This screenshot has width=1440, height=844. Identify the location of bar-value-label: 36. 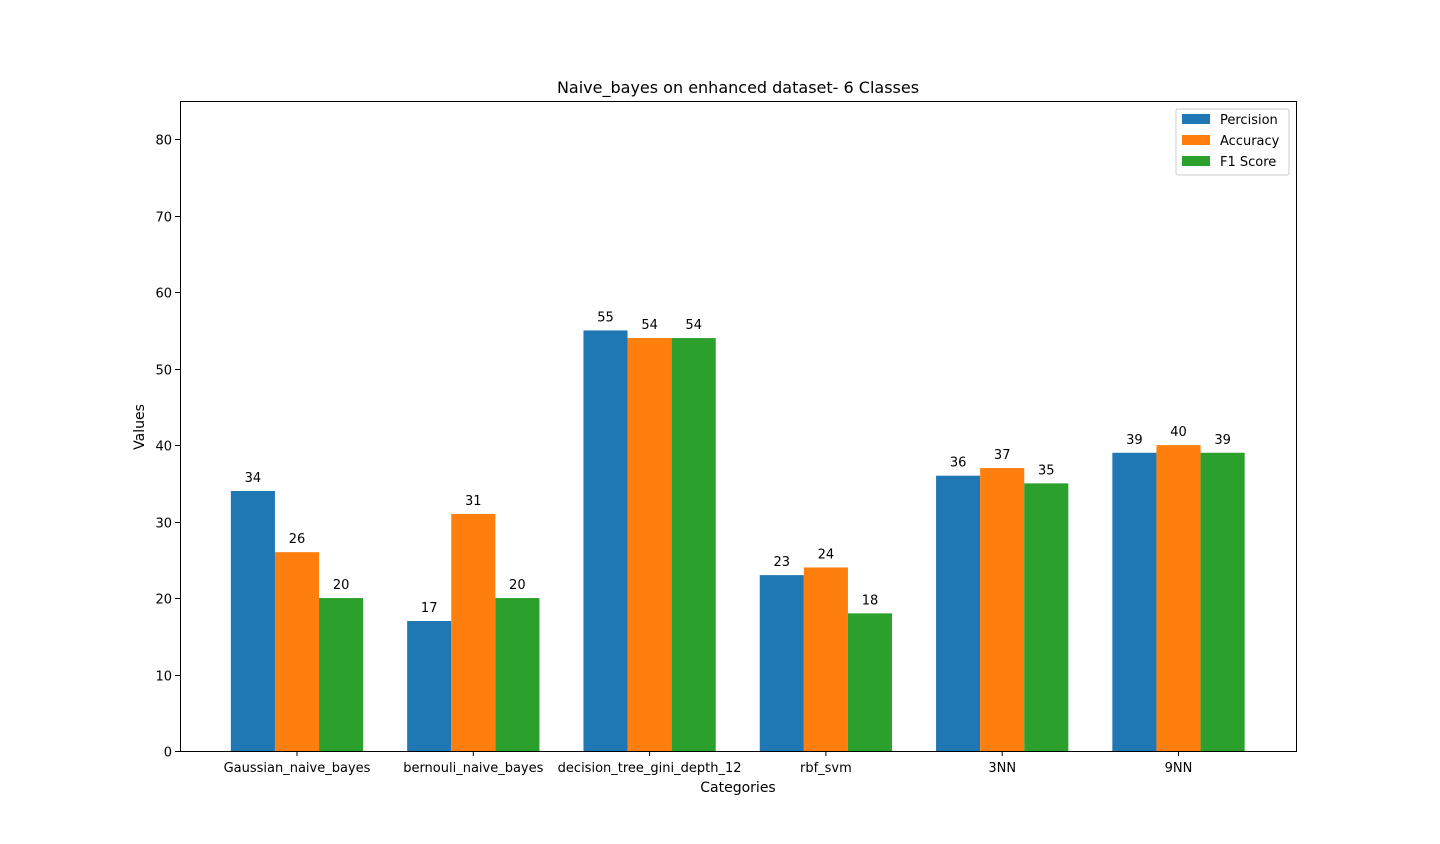
(958, 463).